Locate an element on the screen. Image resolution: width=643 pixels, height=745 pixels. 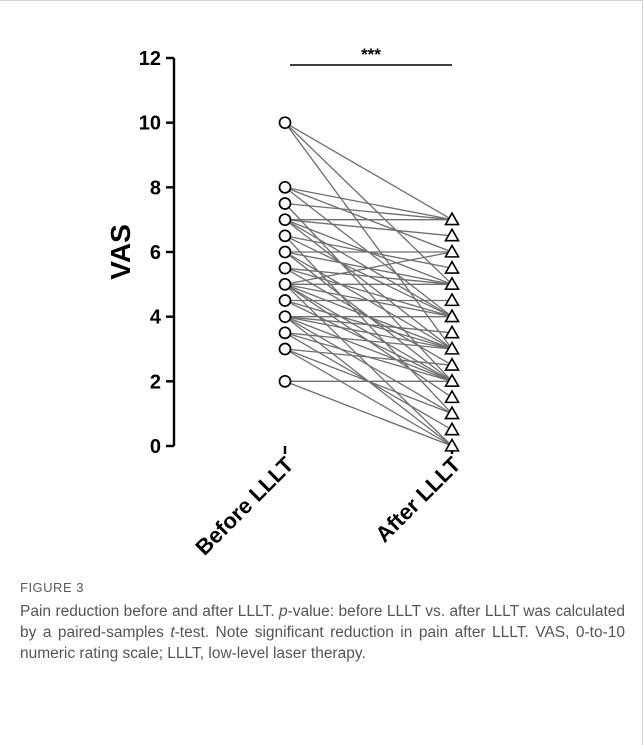
y-tick-label: 10 is located at coordinates (150, 124).